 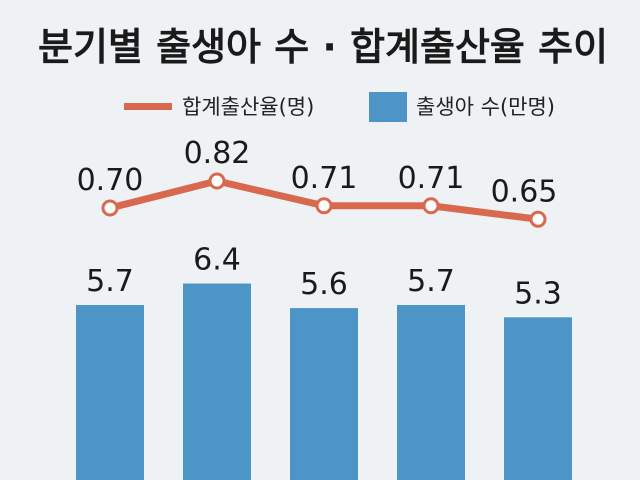 I want to click on rate-label-3: 0.71, so click(x=324, y=178).